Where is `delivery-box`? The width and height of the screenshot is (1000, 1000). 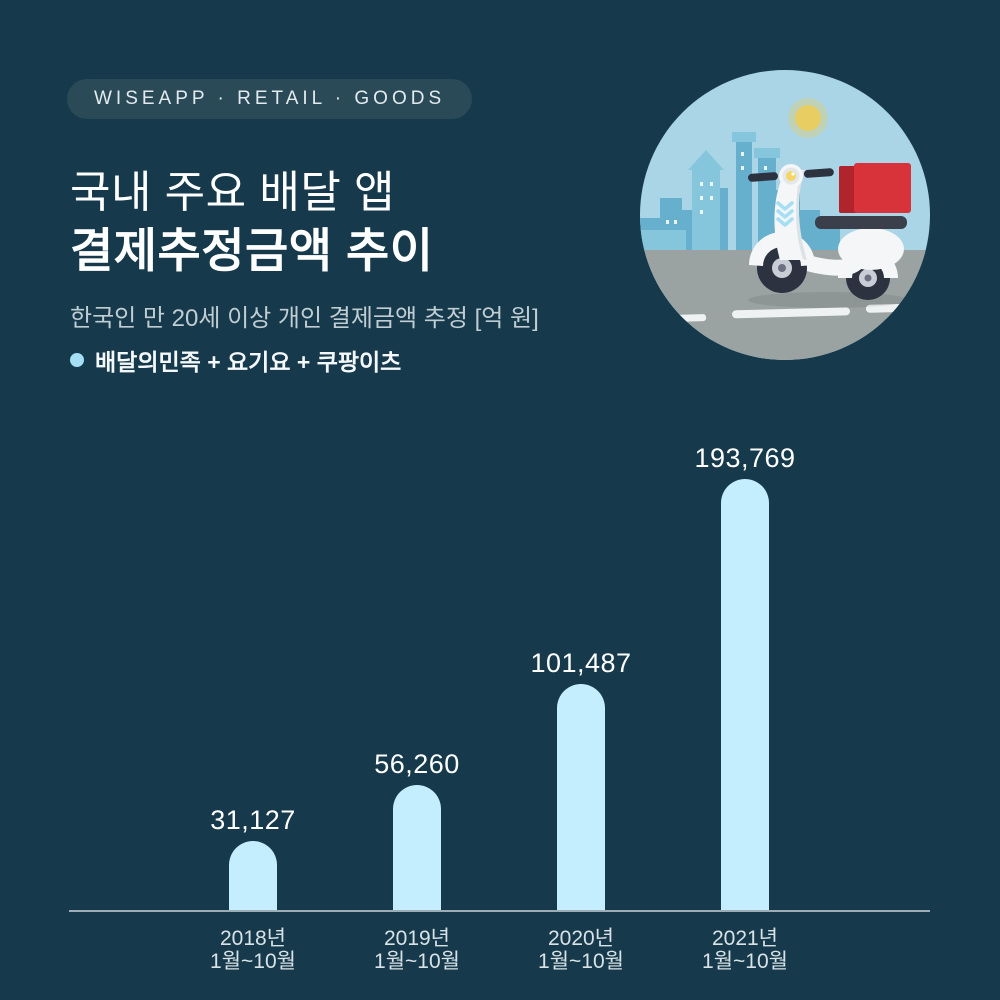 delivery-box is located at coordinates (875, 188).